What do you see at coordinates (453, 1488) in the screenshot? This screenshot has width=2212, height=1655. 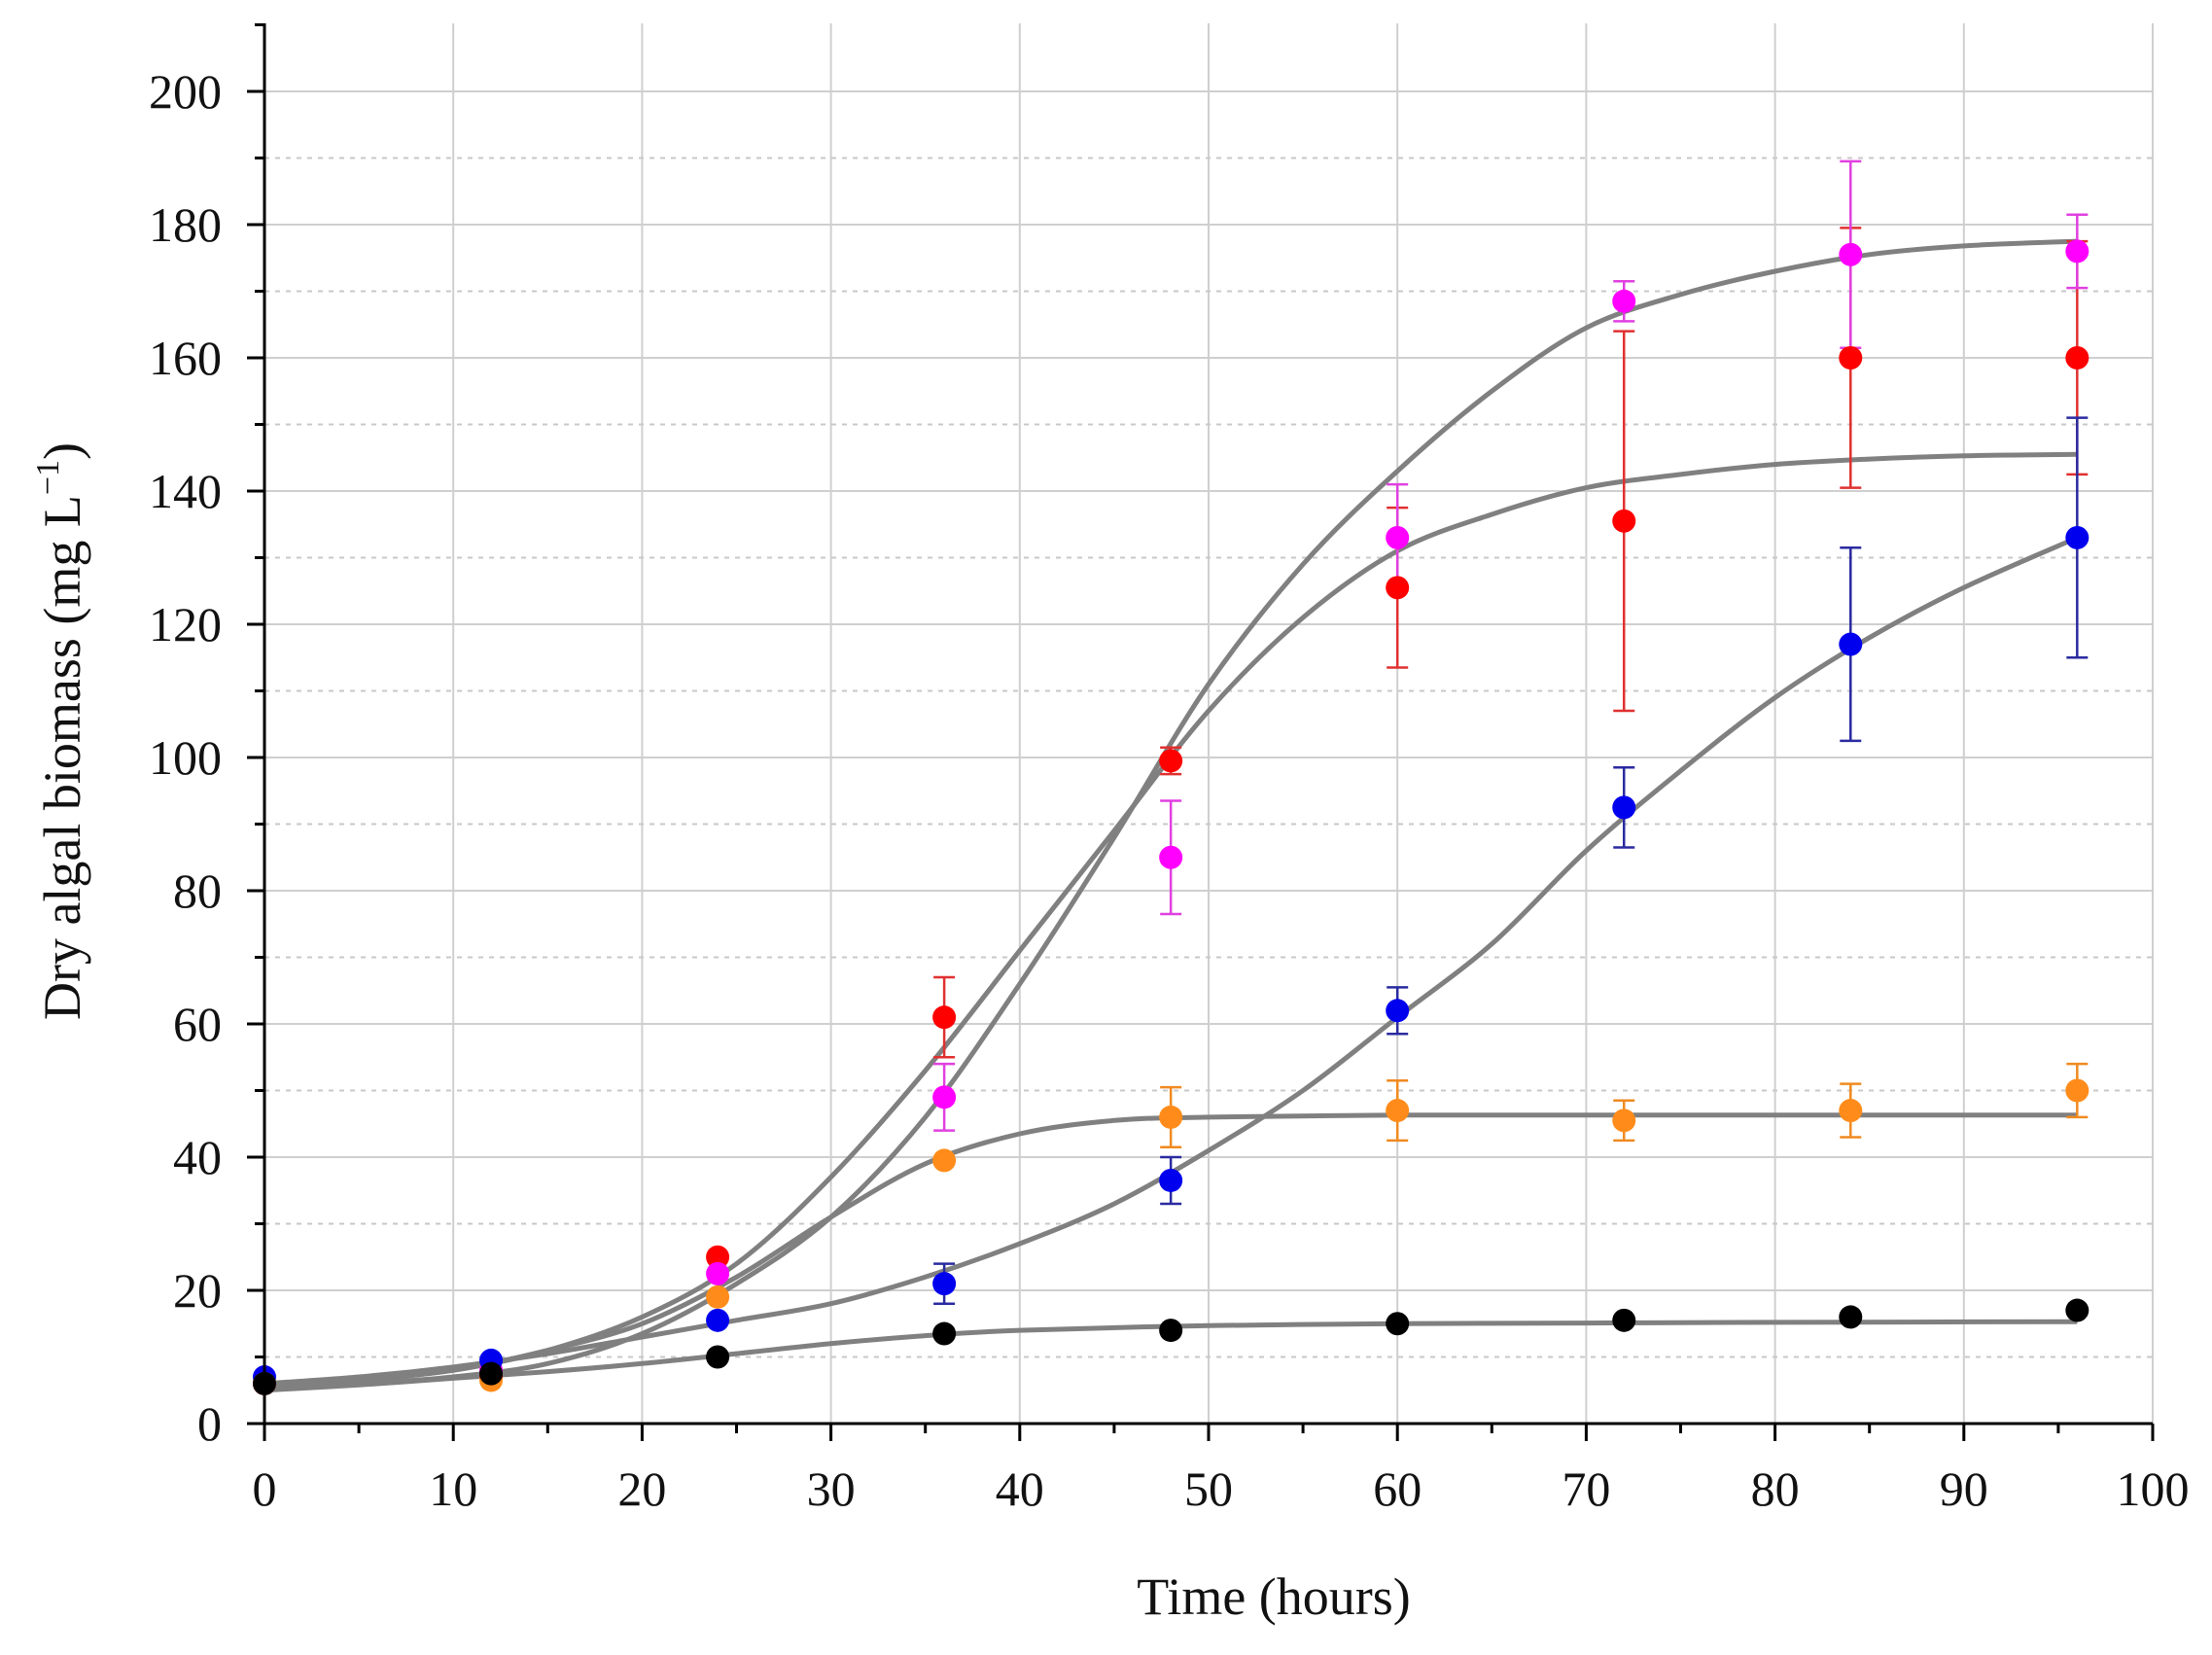 I see `x-tick-label: 10` at bounding box center [453, 1488].